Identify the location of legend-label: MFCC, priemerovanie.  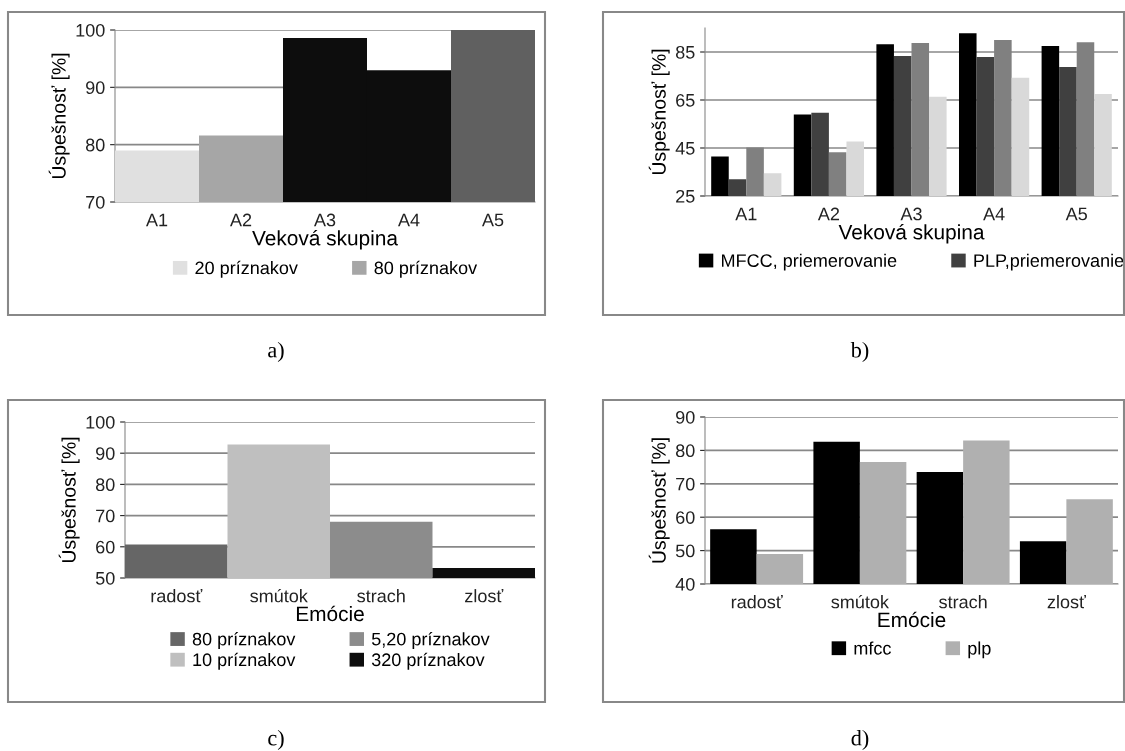
(809, 262).